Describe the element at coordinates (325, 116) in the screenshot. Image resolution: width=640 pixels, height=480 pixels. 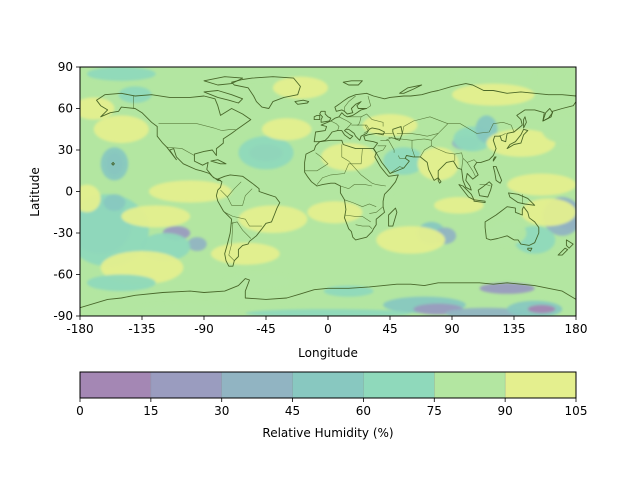
I see `coastline-great-britain` at that location.